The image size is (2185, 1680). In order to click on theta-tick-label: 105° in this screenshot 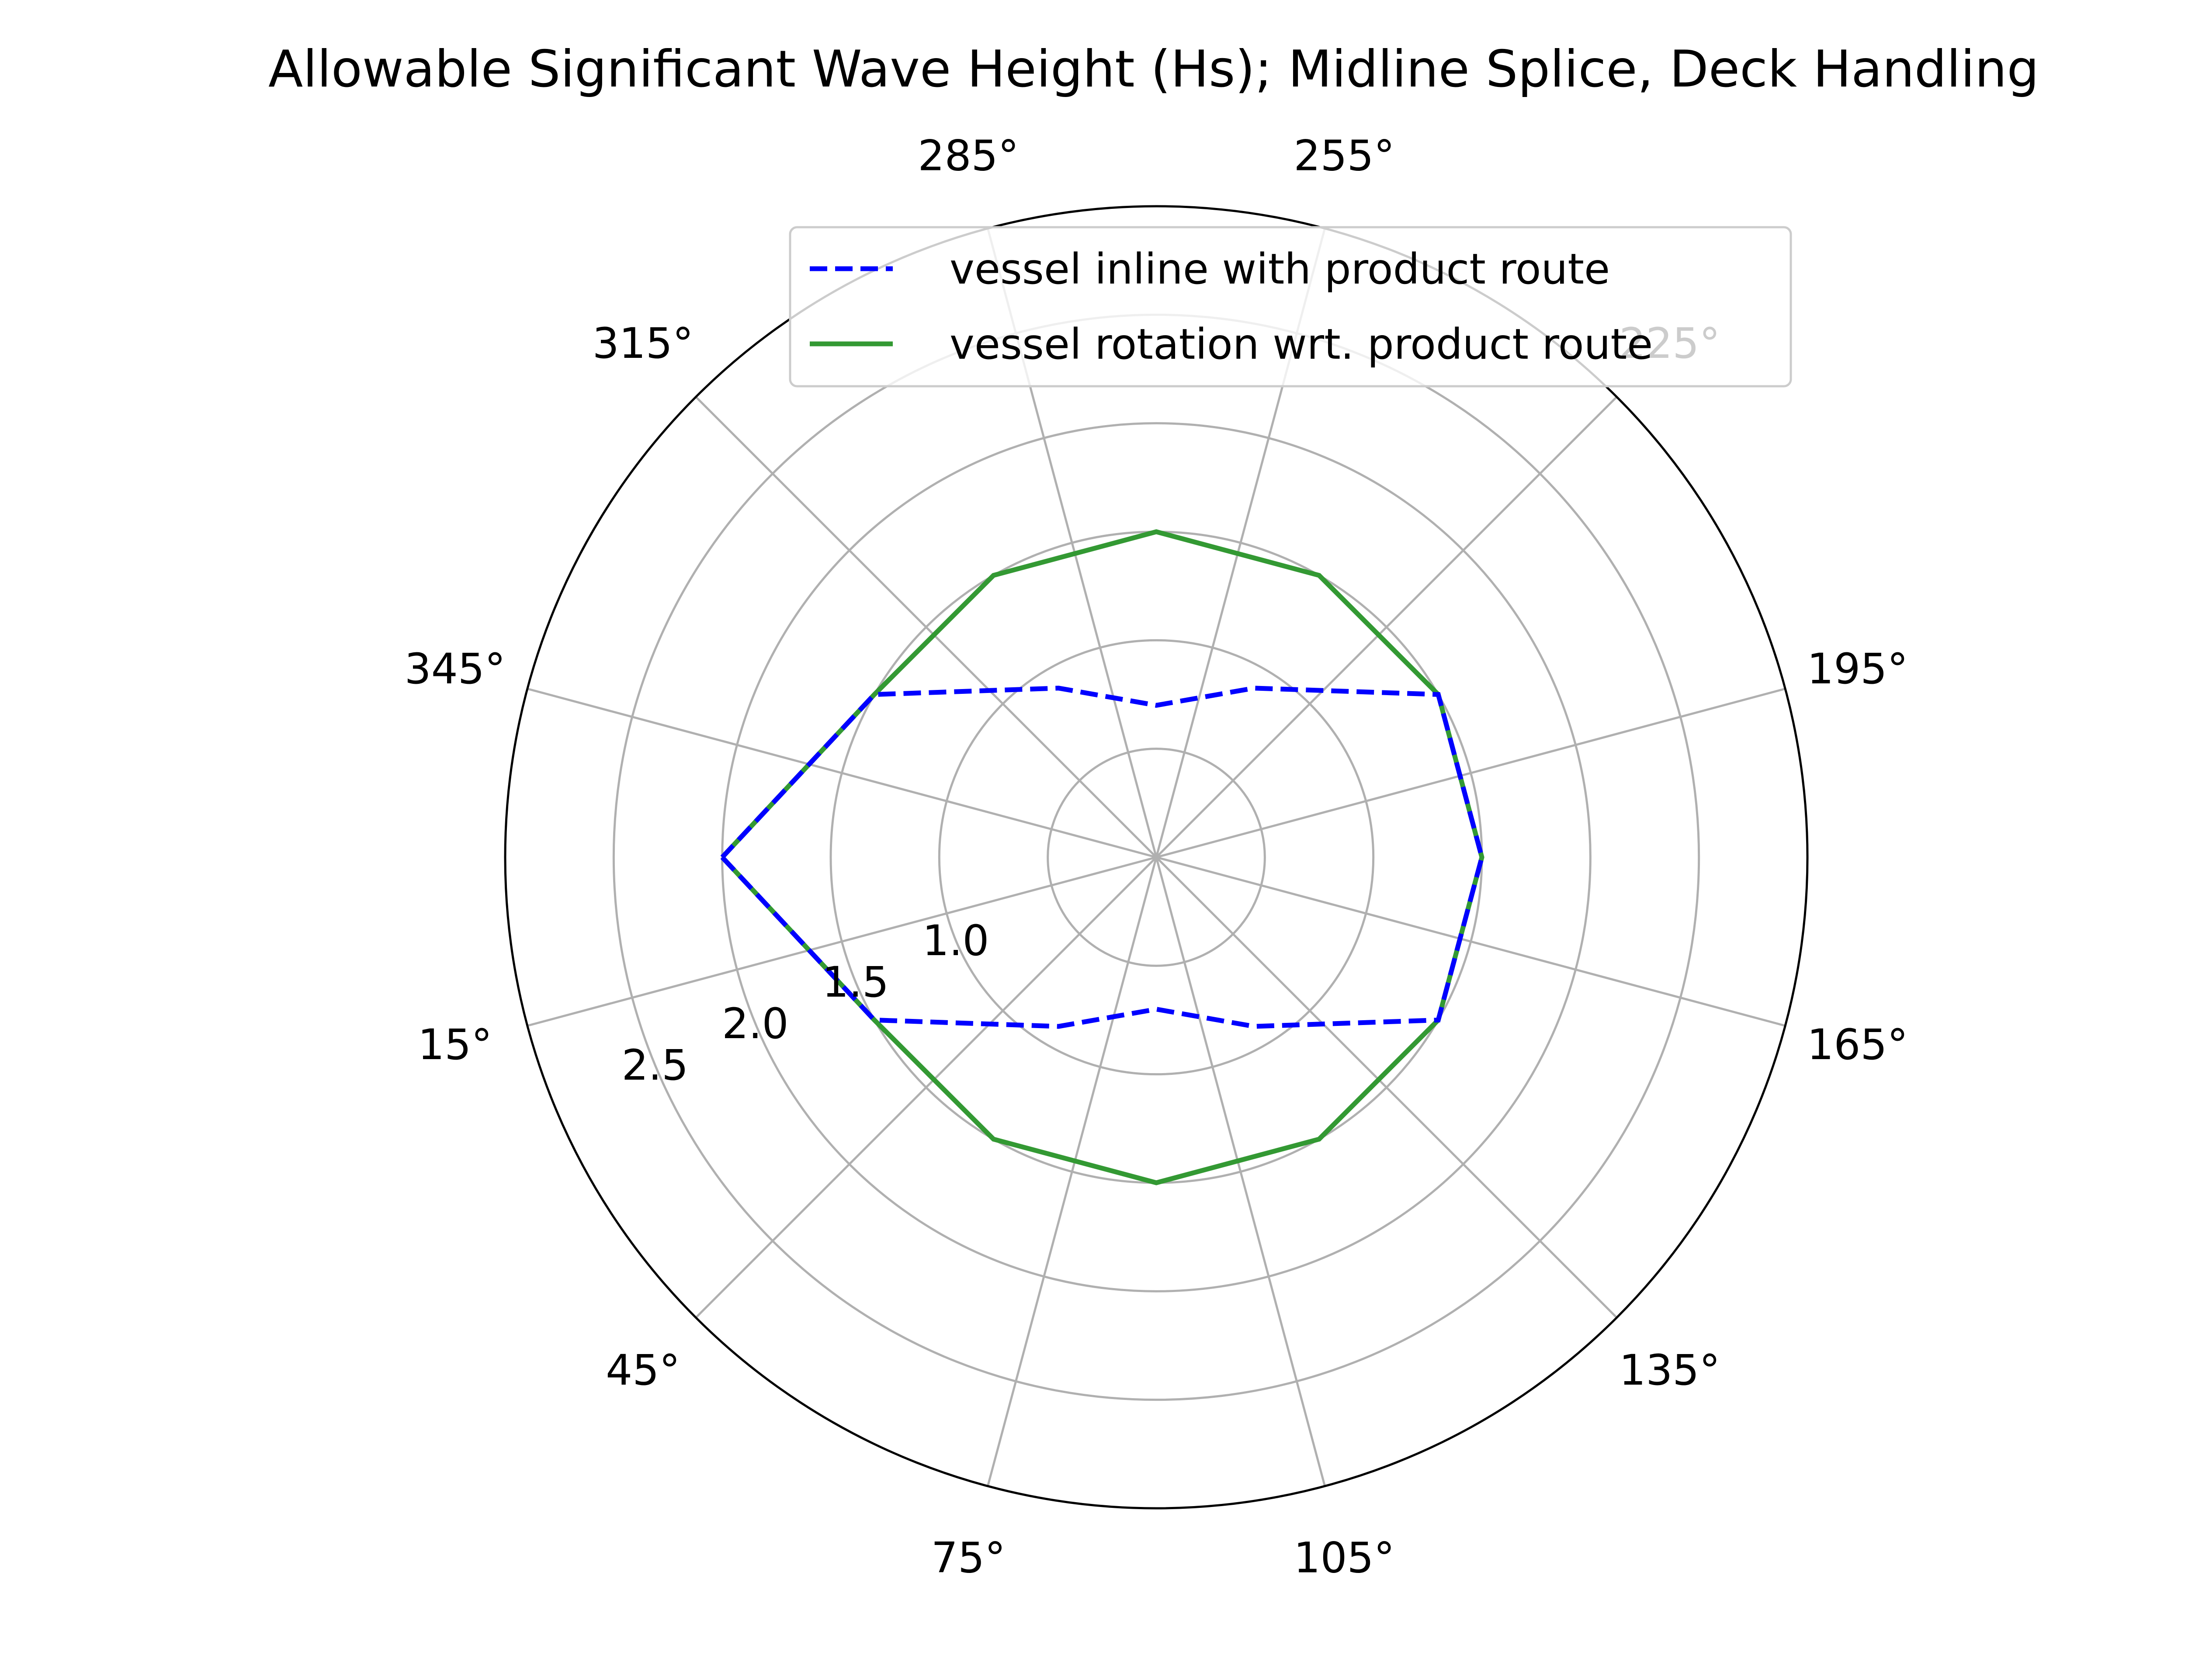, I will do `click(1344, 1559)`.